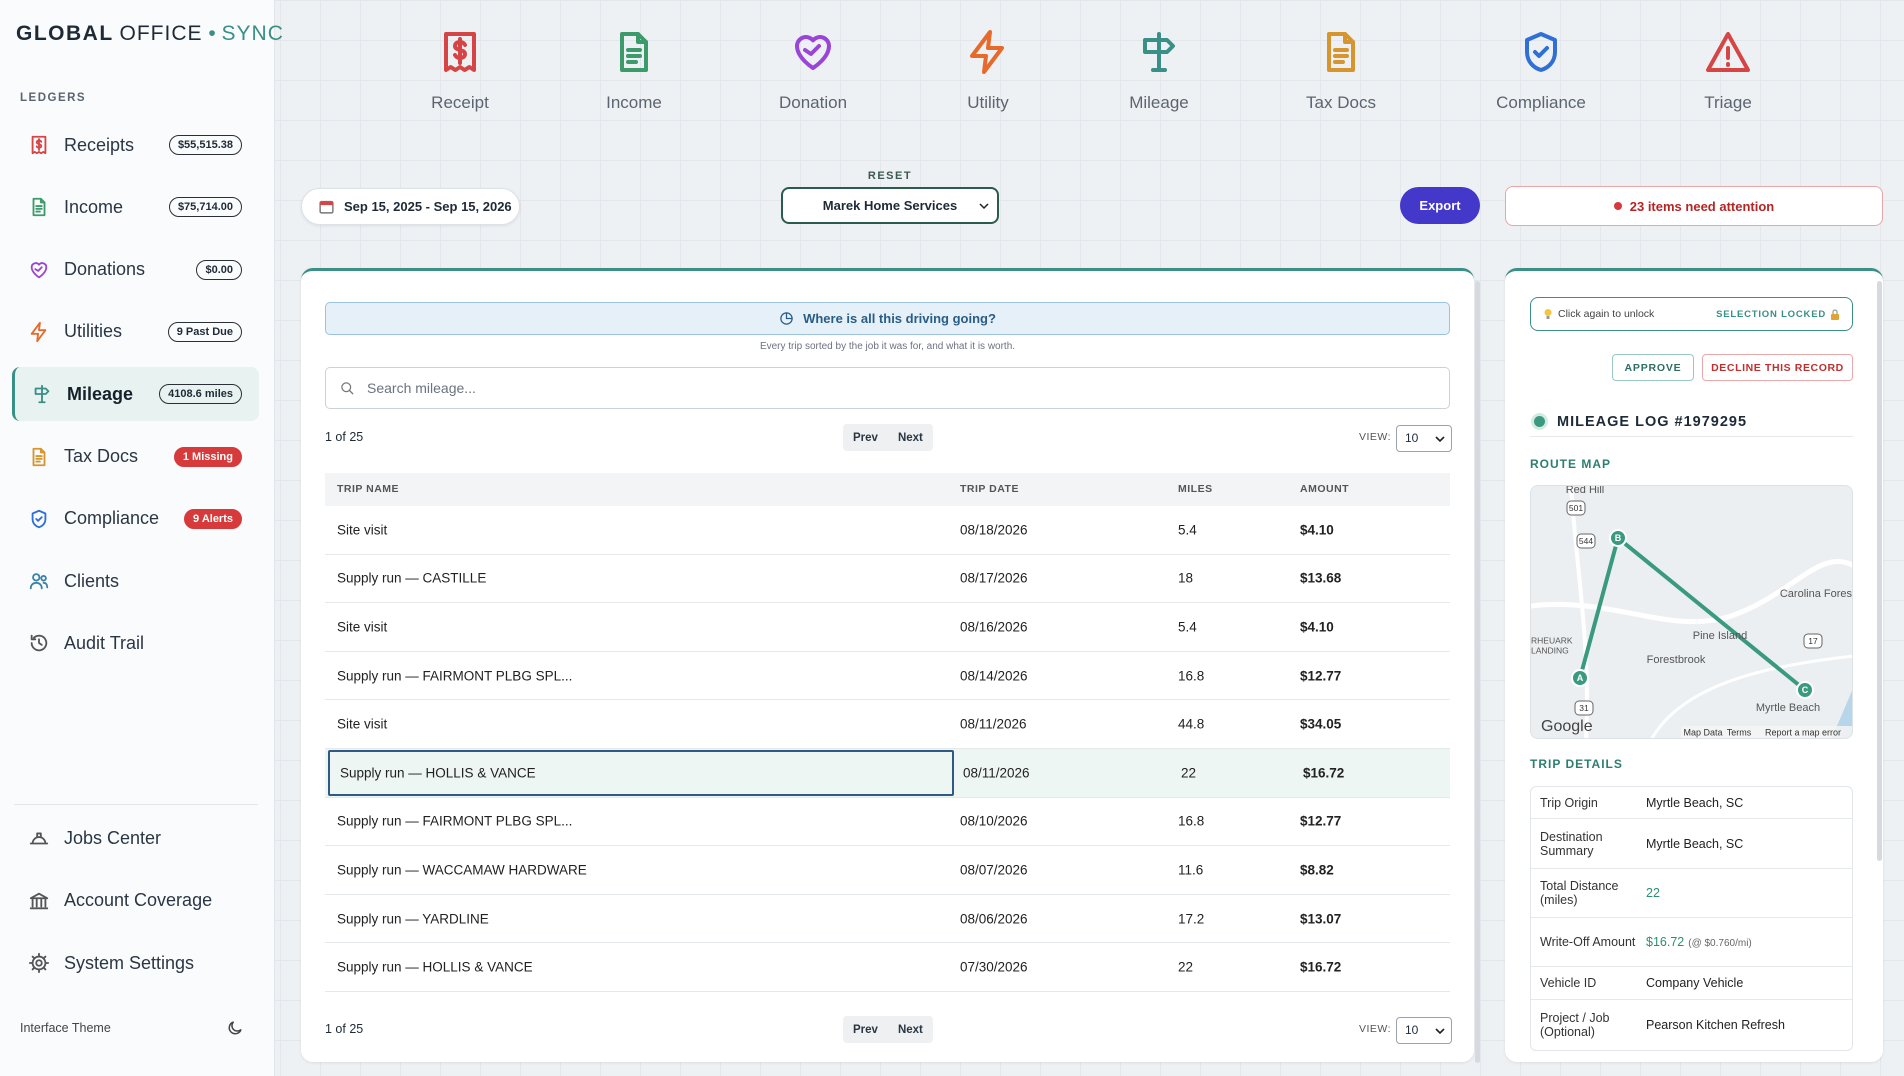 Image resolution: width=1904 pixels, height=1076 pixels. What do you see at coordinates (996, 773) in the screenshot?
I see `cell: 08/11/2026` at bounding box center [996, 773].